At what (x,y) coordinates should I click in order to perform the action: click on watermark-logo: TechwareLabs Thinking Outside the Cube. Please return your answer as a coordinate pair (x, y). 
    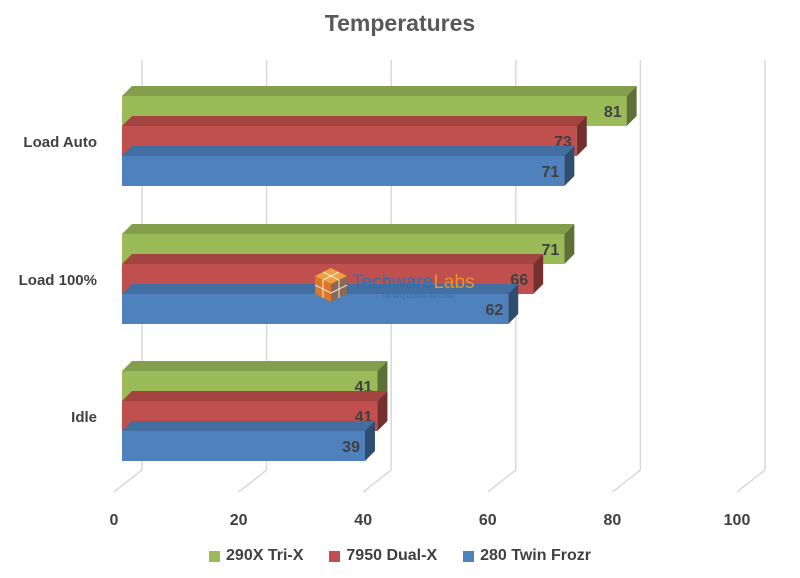
    Looking at the image, I should click on (407, 288).